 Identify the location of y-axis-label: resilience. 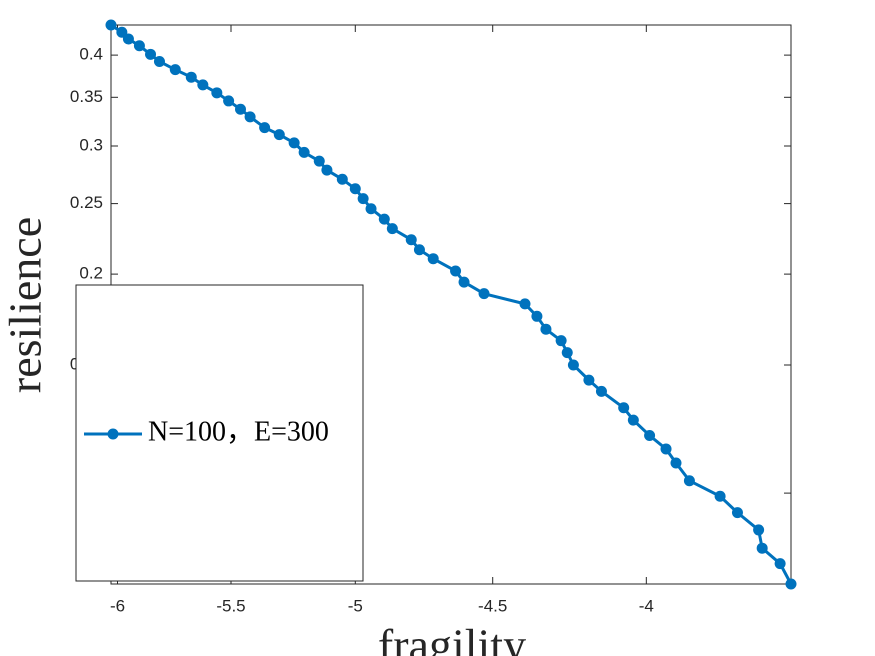
(25, 305).